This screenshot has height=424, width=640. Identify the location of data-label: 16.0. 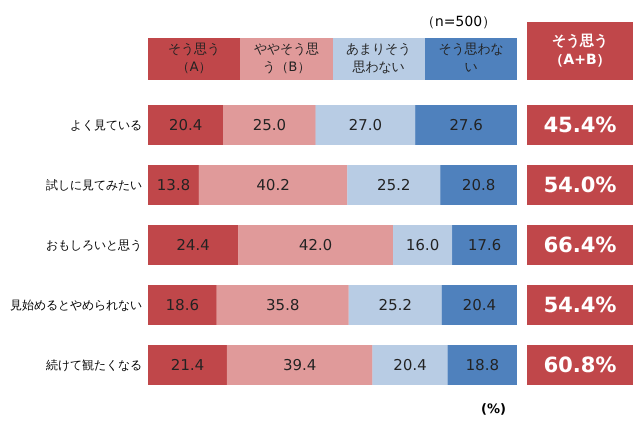
(423, 245).